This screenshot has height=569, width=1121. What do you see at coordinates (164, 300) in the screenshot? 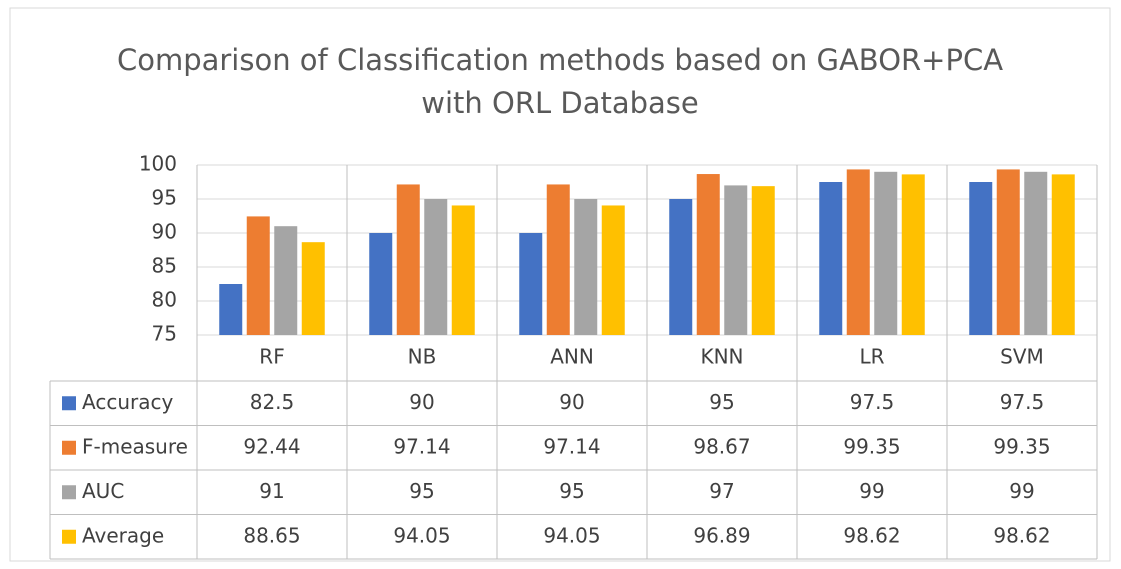
I see `y-tick-label: 80` at bounding box center [164, 300].